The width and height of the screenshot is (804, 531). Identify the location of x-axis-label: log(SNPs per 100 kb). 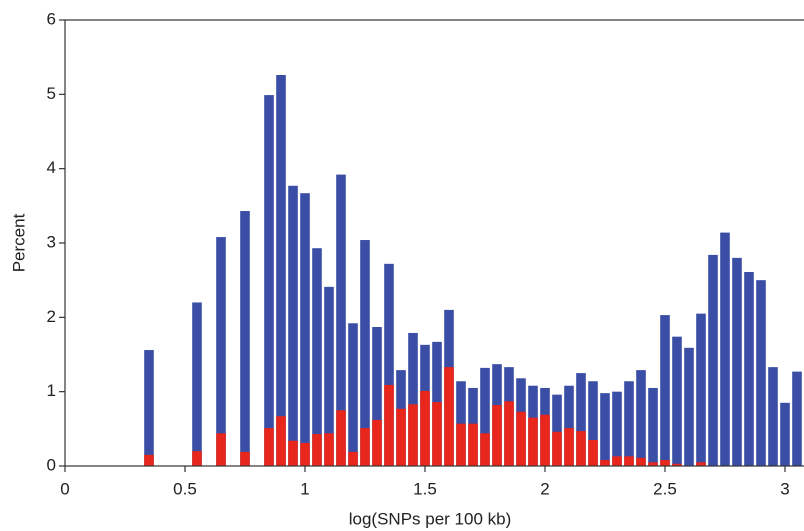
(430, 518).